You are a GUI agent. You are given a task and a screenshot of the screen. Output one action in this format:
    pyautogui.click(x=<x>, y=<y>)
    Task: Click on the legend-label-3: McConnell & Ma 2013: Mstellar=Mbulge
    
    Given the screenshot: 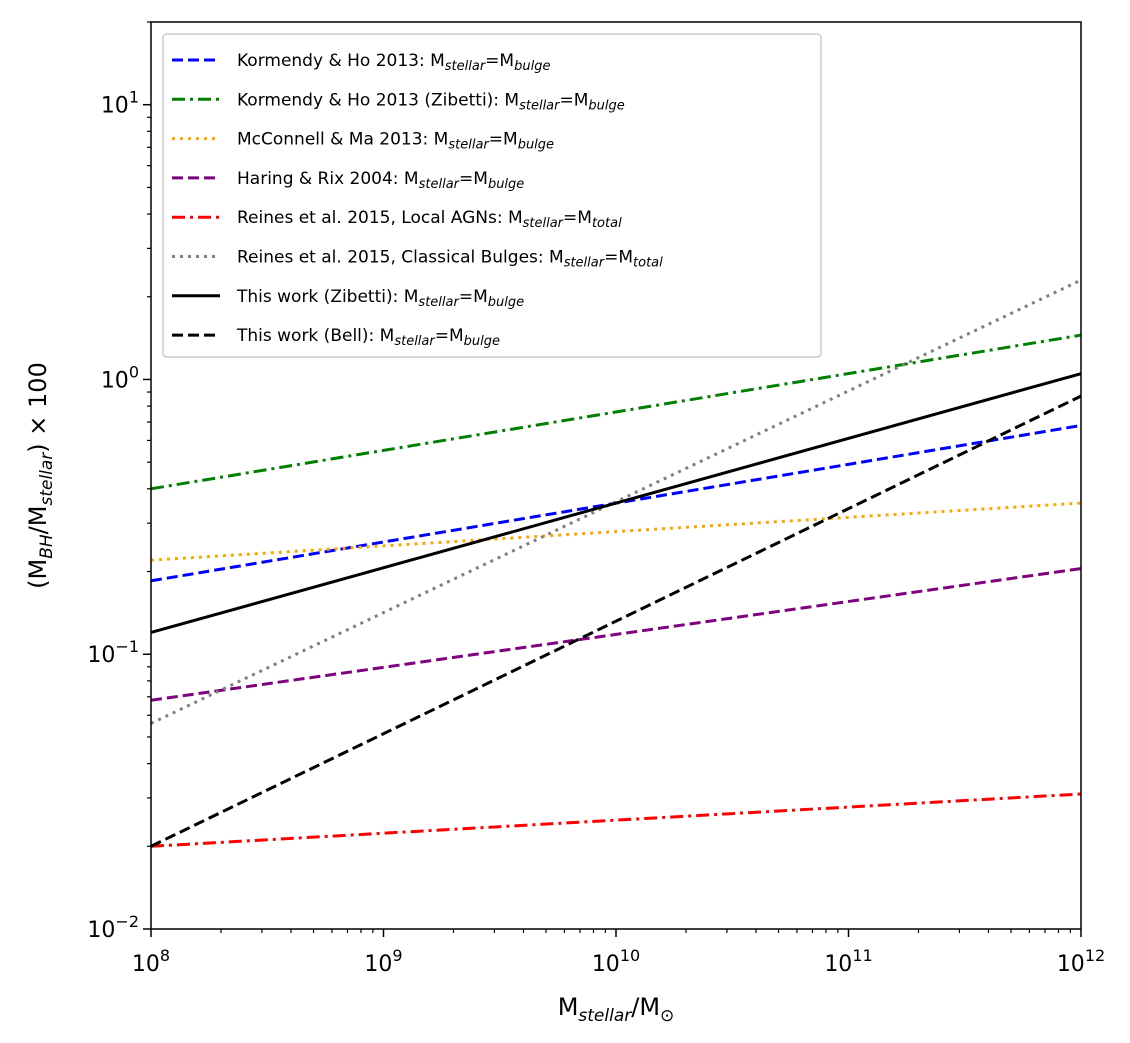 What is the action you would take?
    pyautogui.click(x=395, y=141)
    